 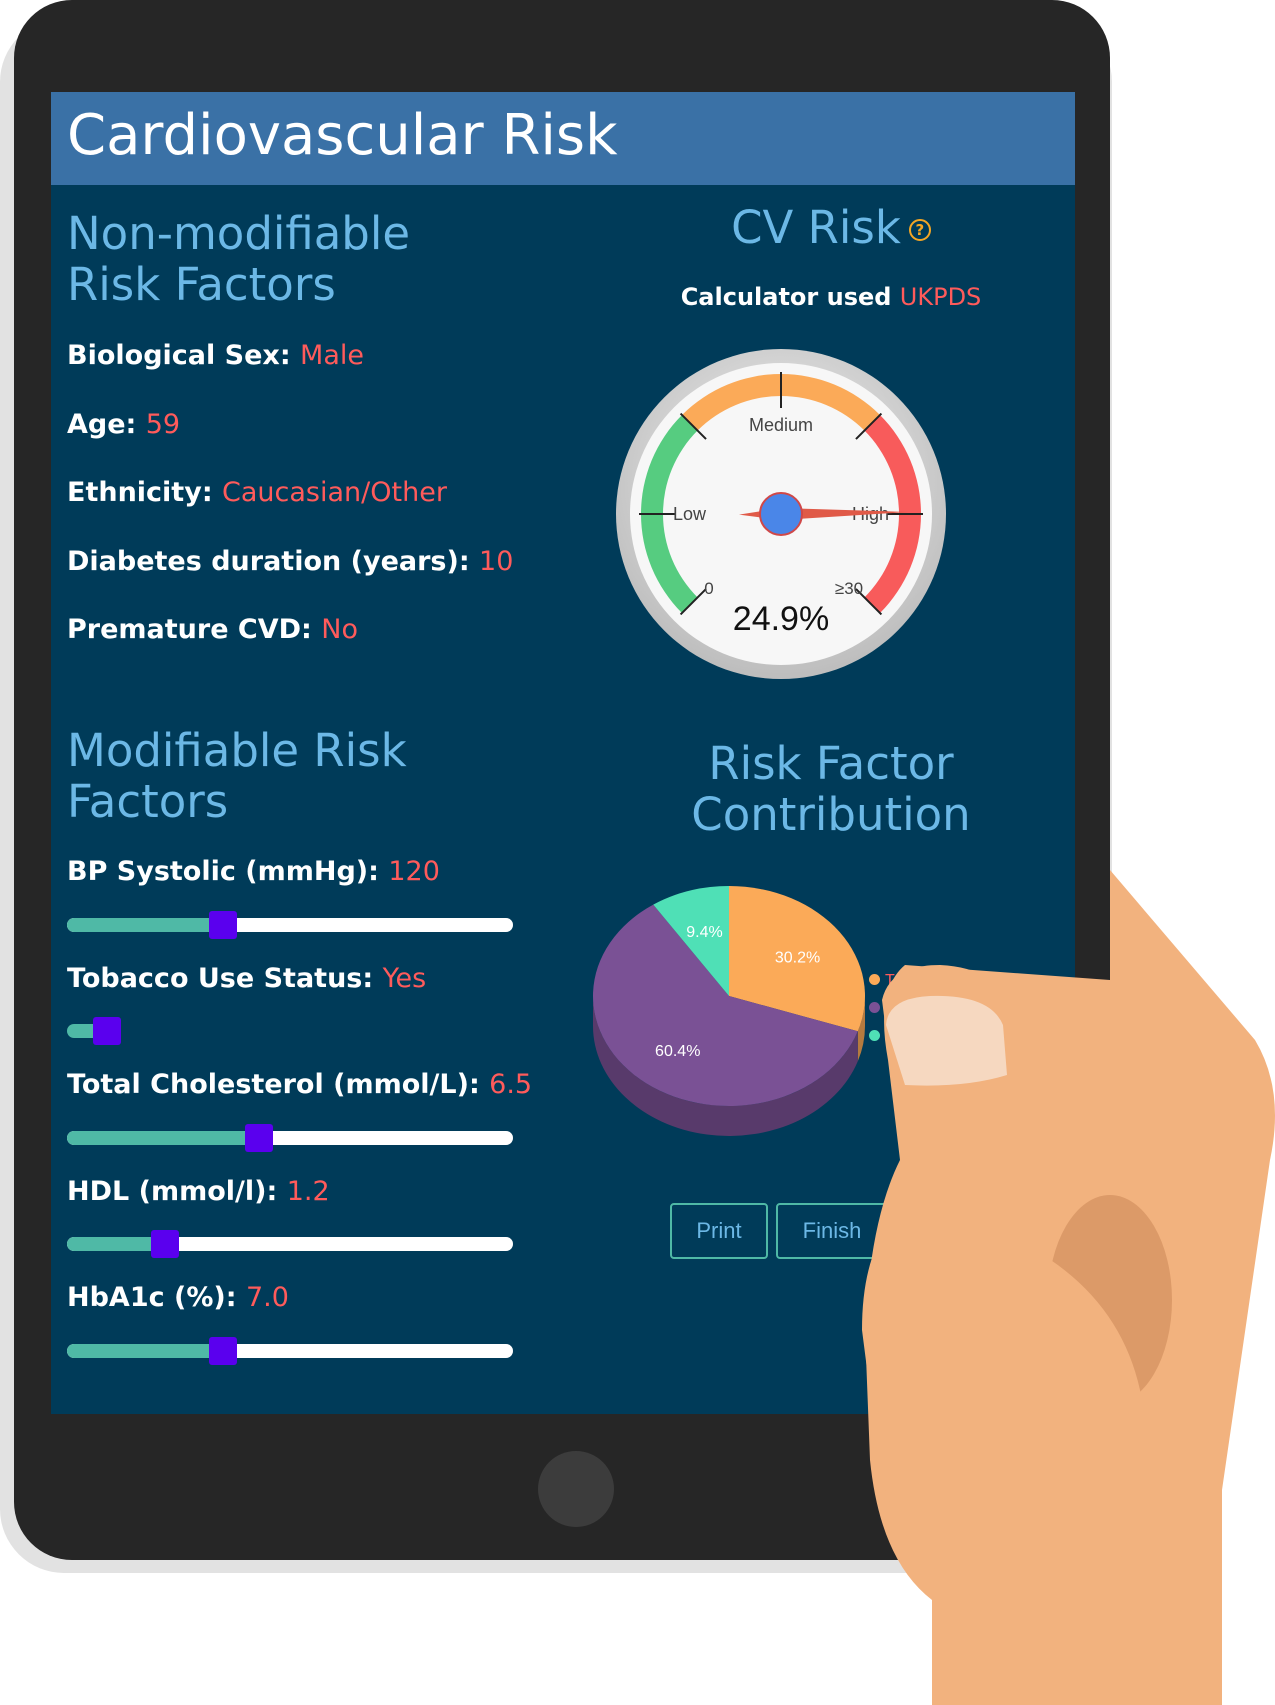 What do you see at coordinates (832, 1231) in the screenshot?
I see `finish-button: Finish` at bounding box center [832, 1231].